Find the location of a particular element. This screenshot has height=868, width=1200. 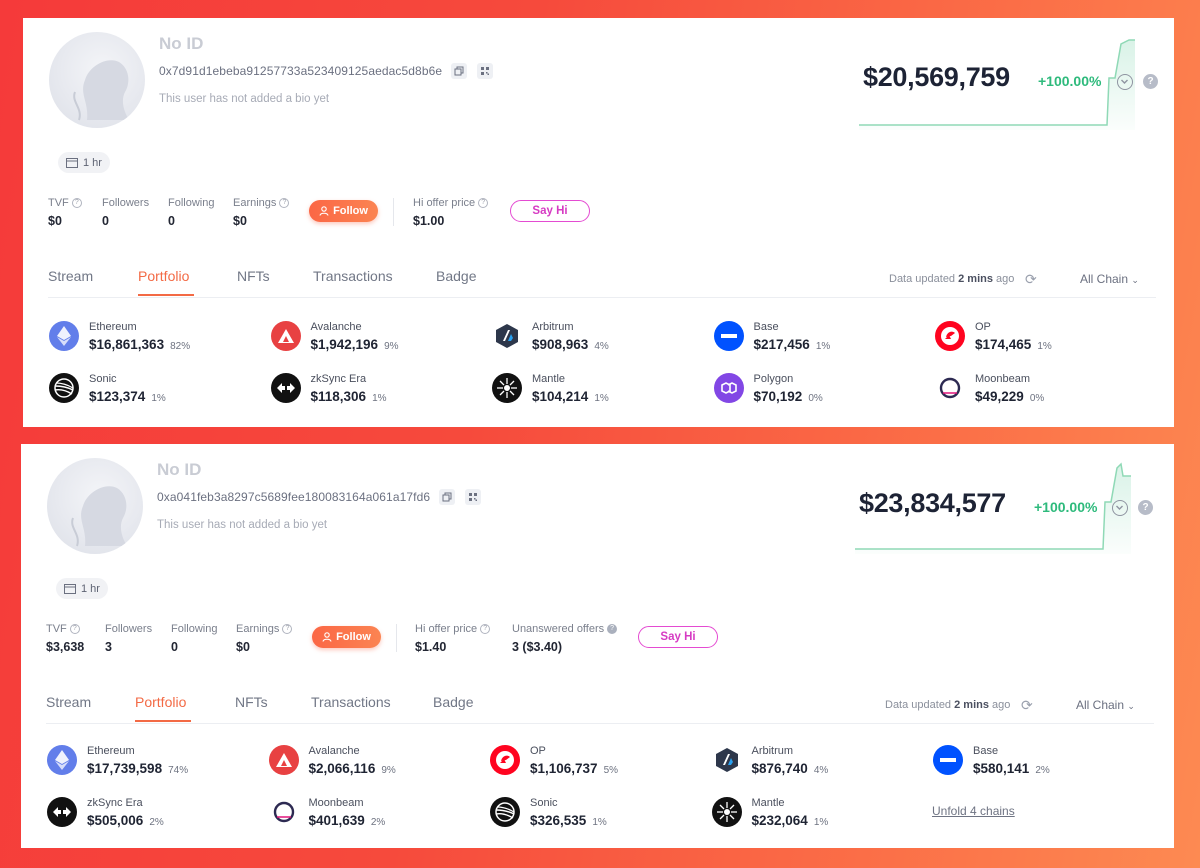

chain-item: Sonic $326,535 1% is located at coordinates (590, 813).